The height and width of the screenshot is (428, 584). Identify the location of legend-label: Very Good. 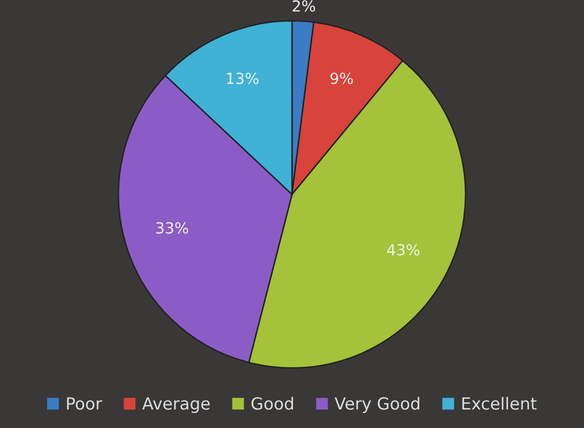
(377, 404).